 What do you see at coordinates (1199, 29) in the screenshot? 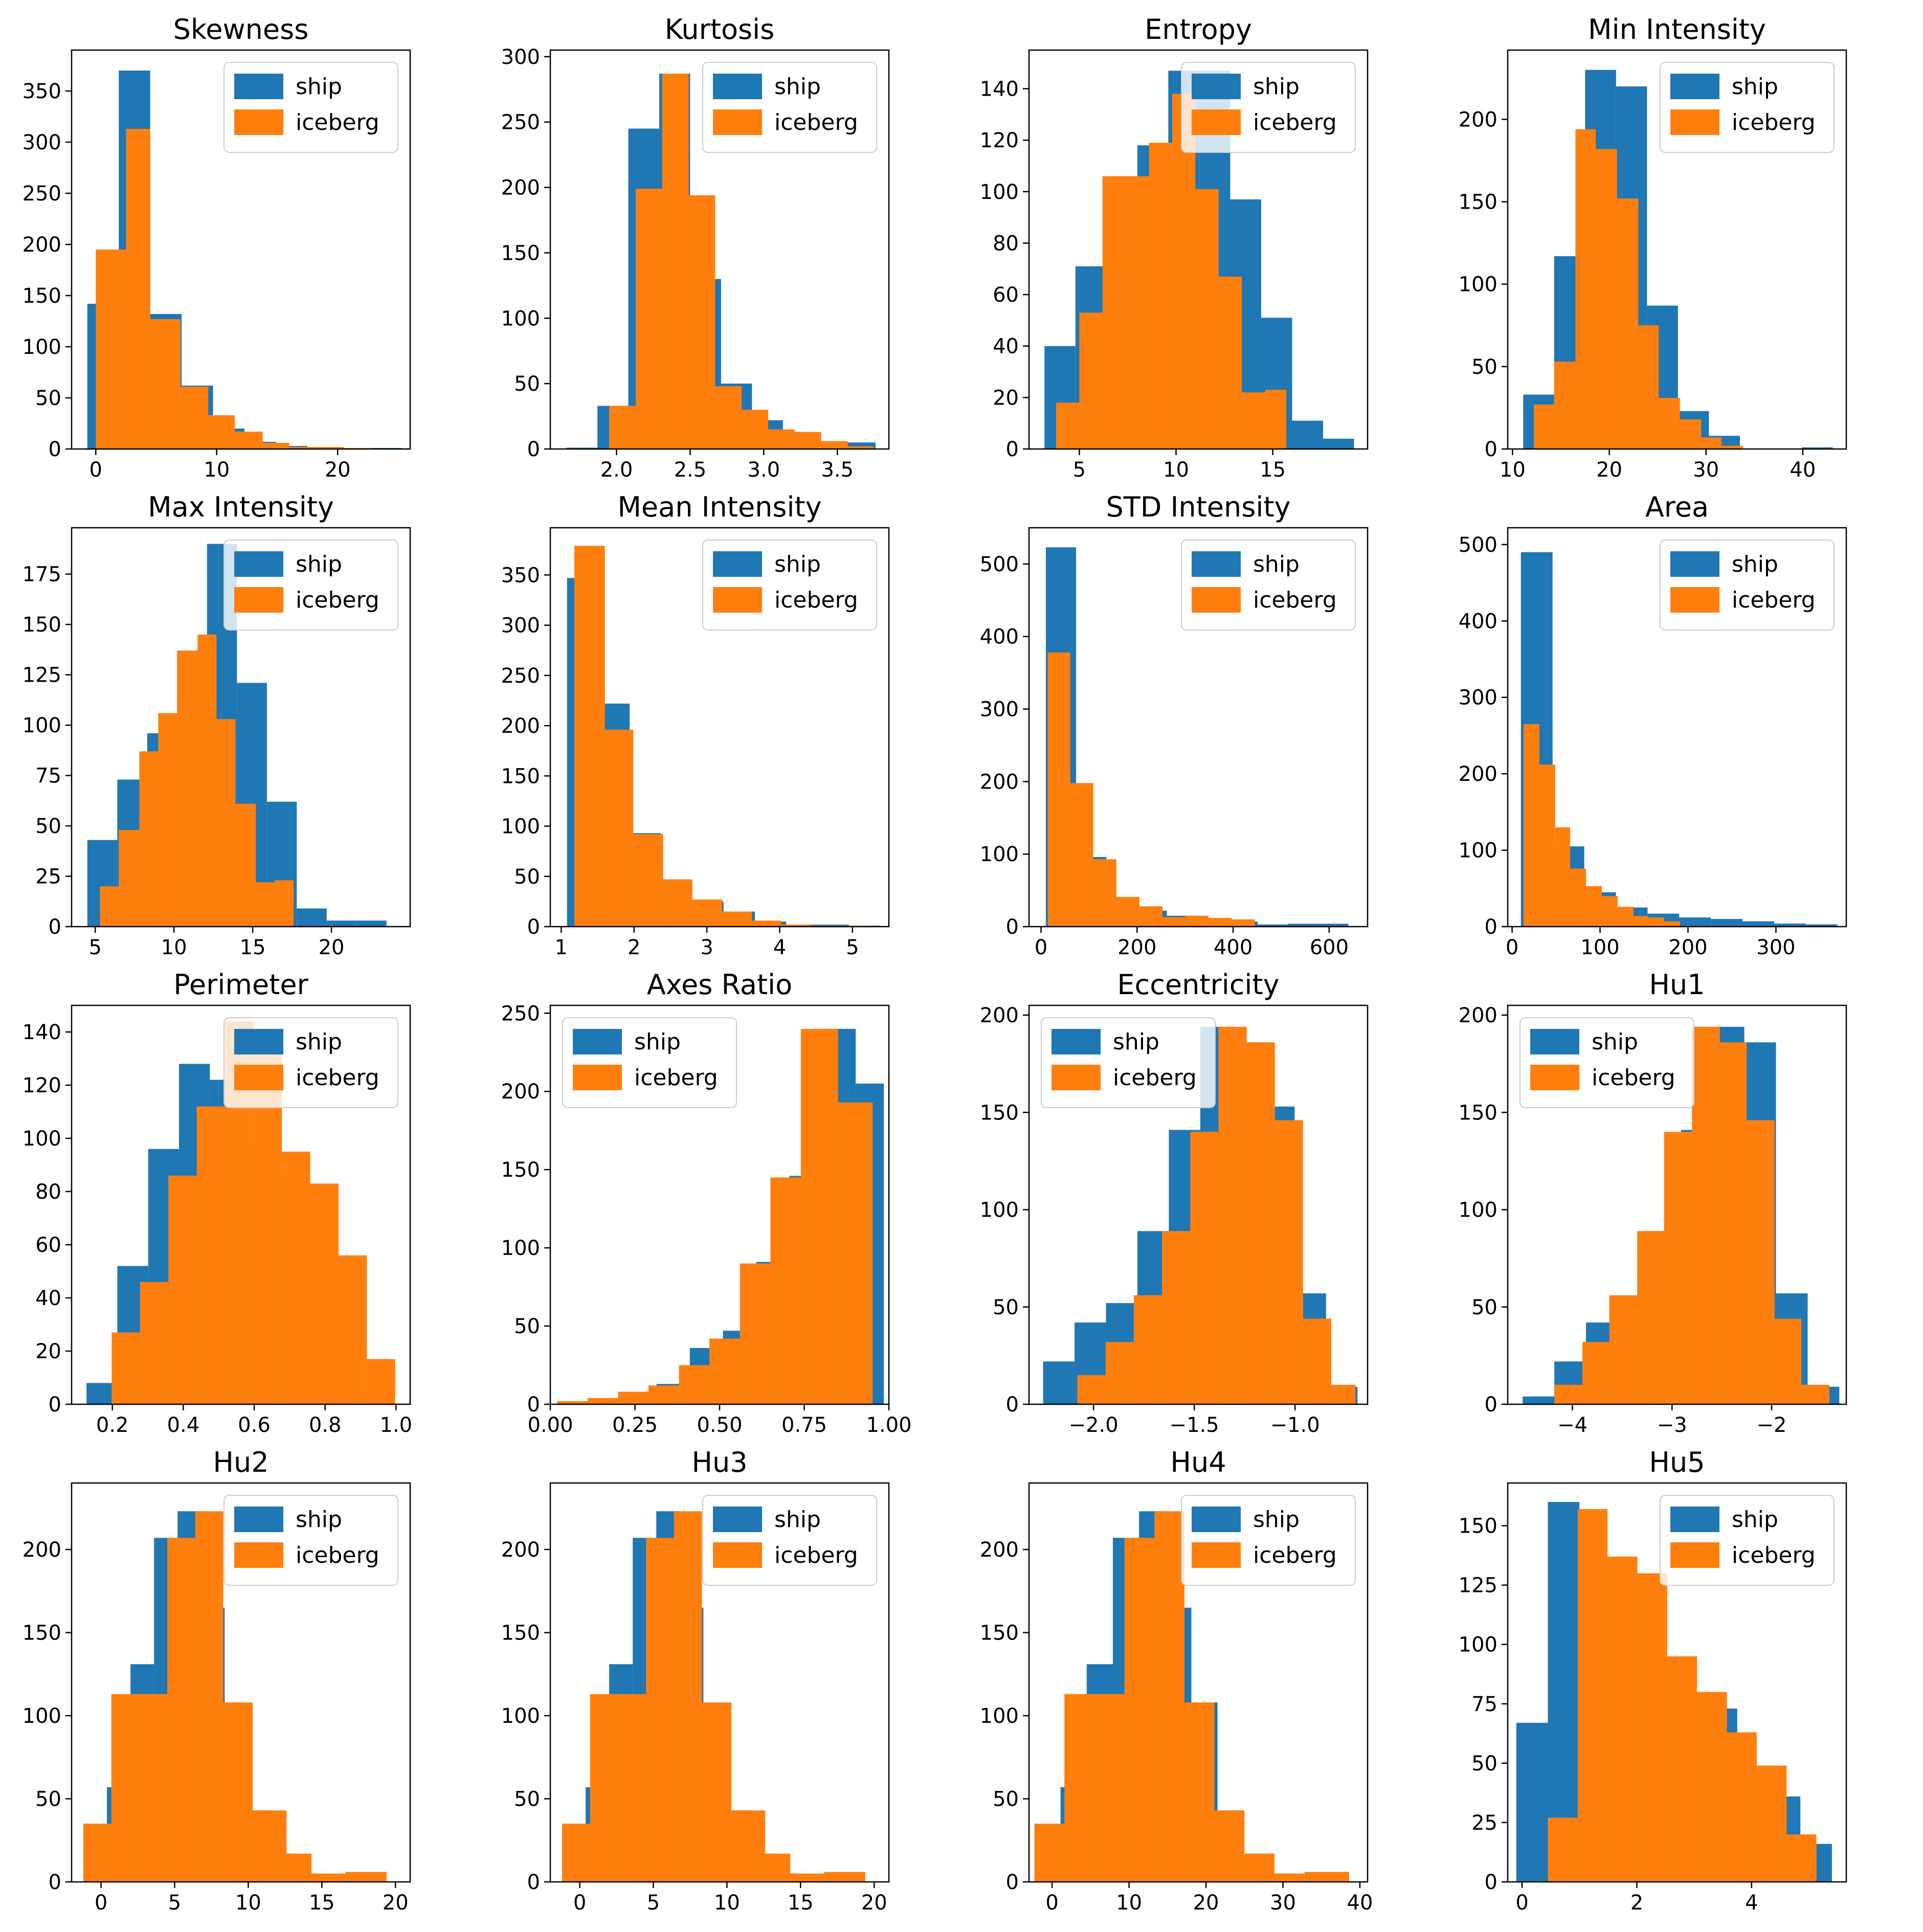
I see `chart-title: Entropy` at bounding box center [1199, 29].